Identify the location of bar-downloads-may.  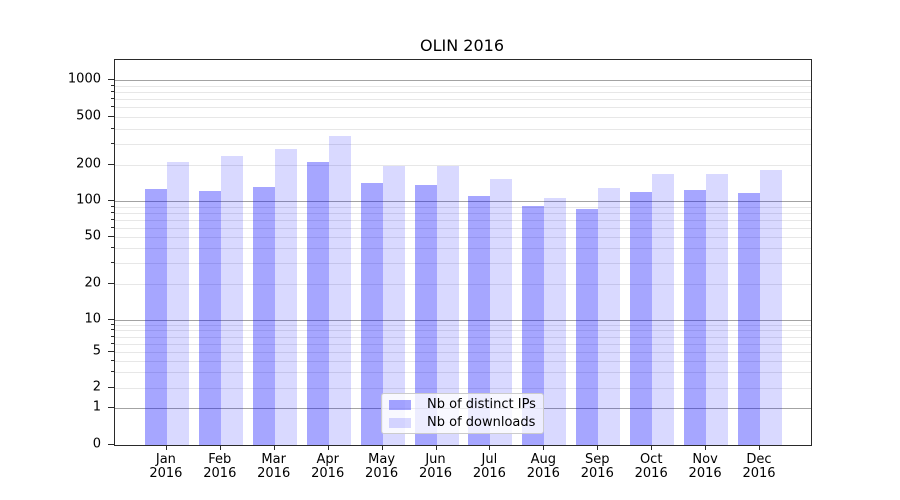
(393, 305).